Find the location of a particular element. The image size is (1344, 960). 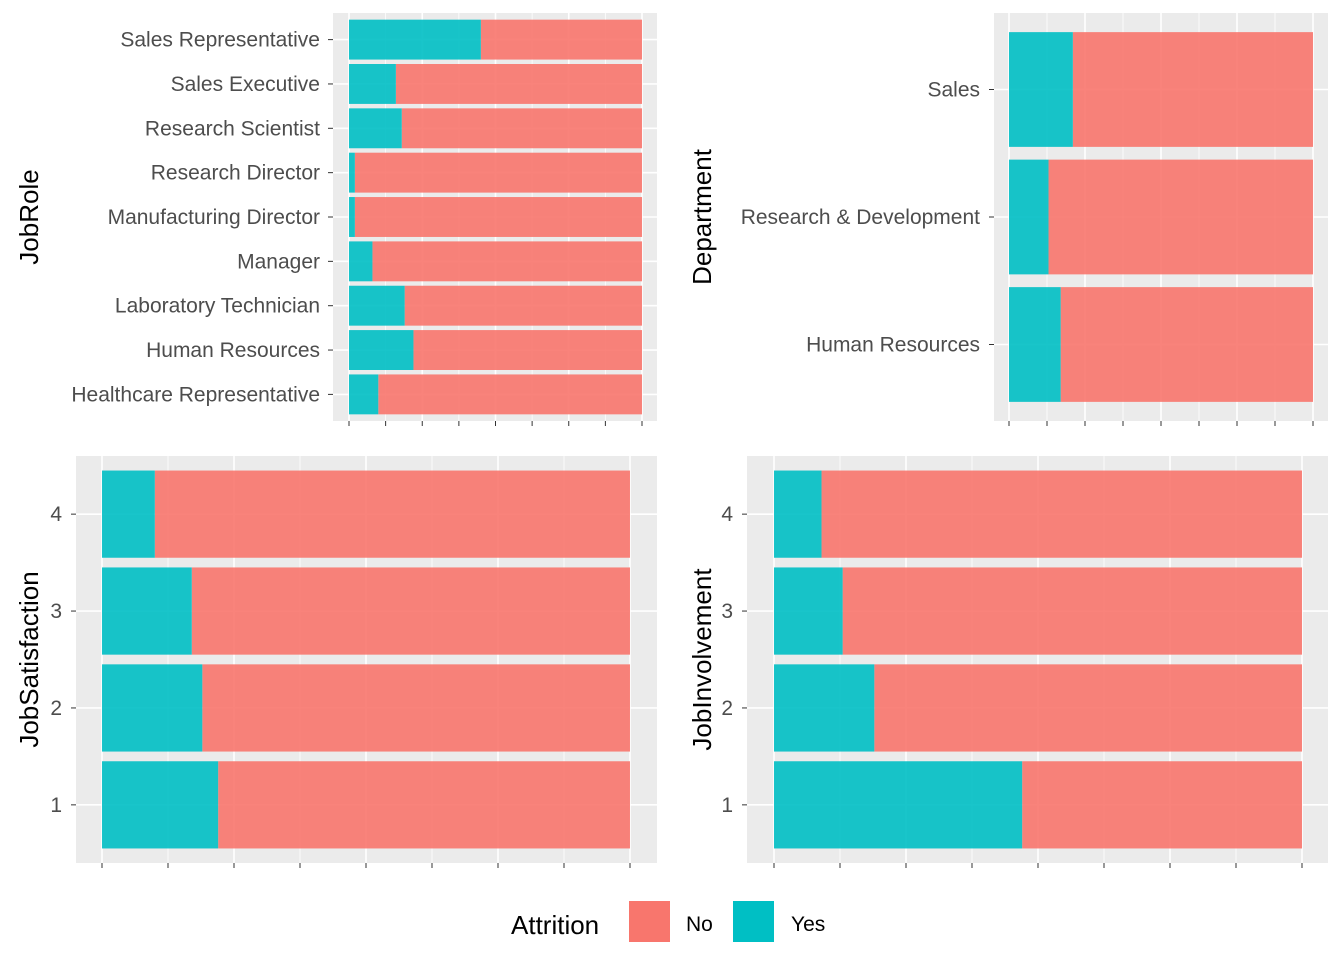

bar-yes-sales is located at coordinates (1041, 89).